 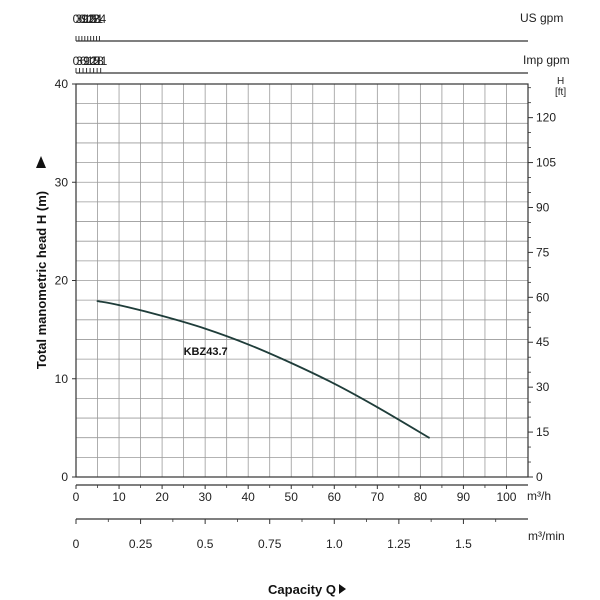 What do you see at coordinates (543, 432) in the screenshot?
I see `ft-tick-label: 15` at bounding box center [543, 432].